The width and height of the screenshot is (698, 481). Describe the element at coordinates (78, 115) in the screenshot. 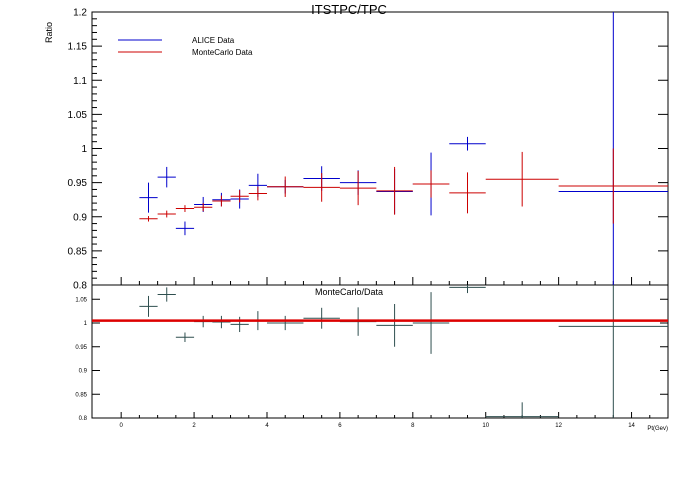

I see `top-y-tick-label: 1.05` at that location.